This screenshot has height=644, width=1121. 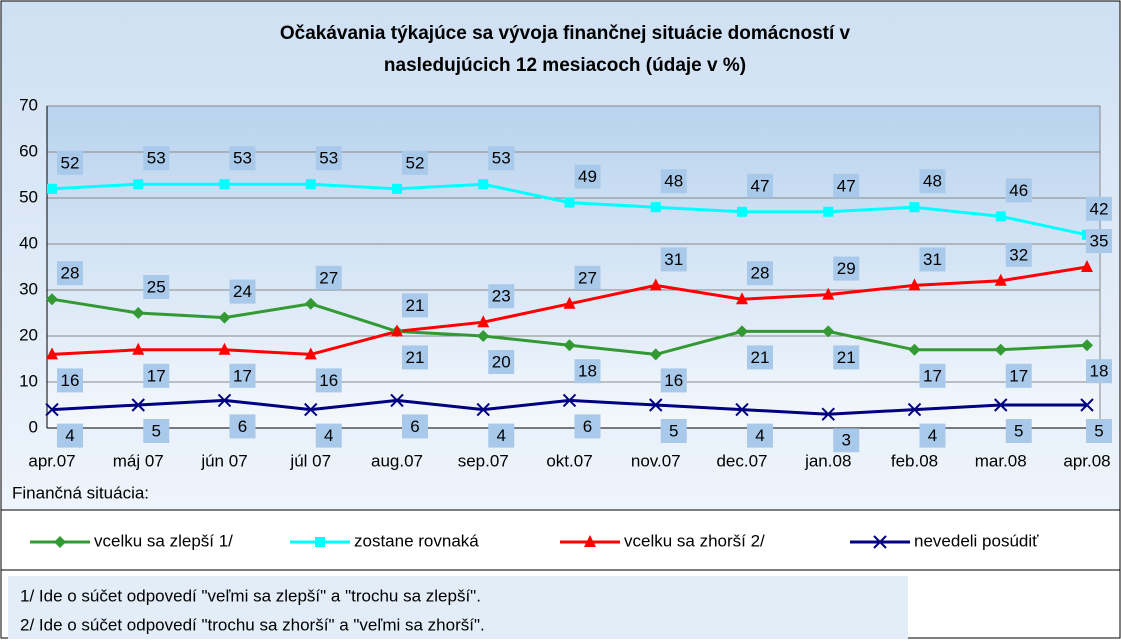 What do you see at coordinates (656, 460) in the screenshot?
I see `x-tick-label: nov.07` at bounding box center [656, 460].